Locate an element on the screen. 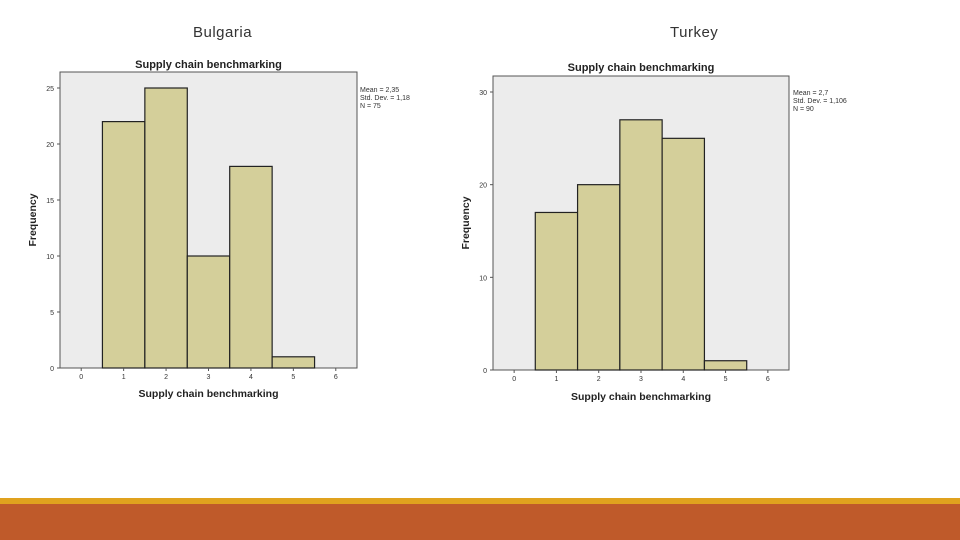 The width and height of the screenshot is (960, 540). x-tick-label-turkey-6: 6 is located at coordinates (768, 379).